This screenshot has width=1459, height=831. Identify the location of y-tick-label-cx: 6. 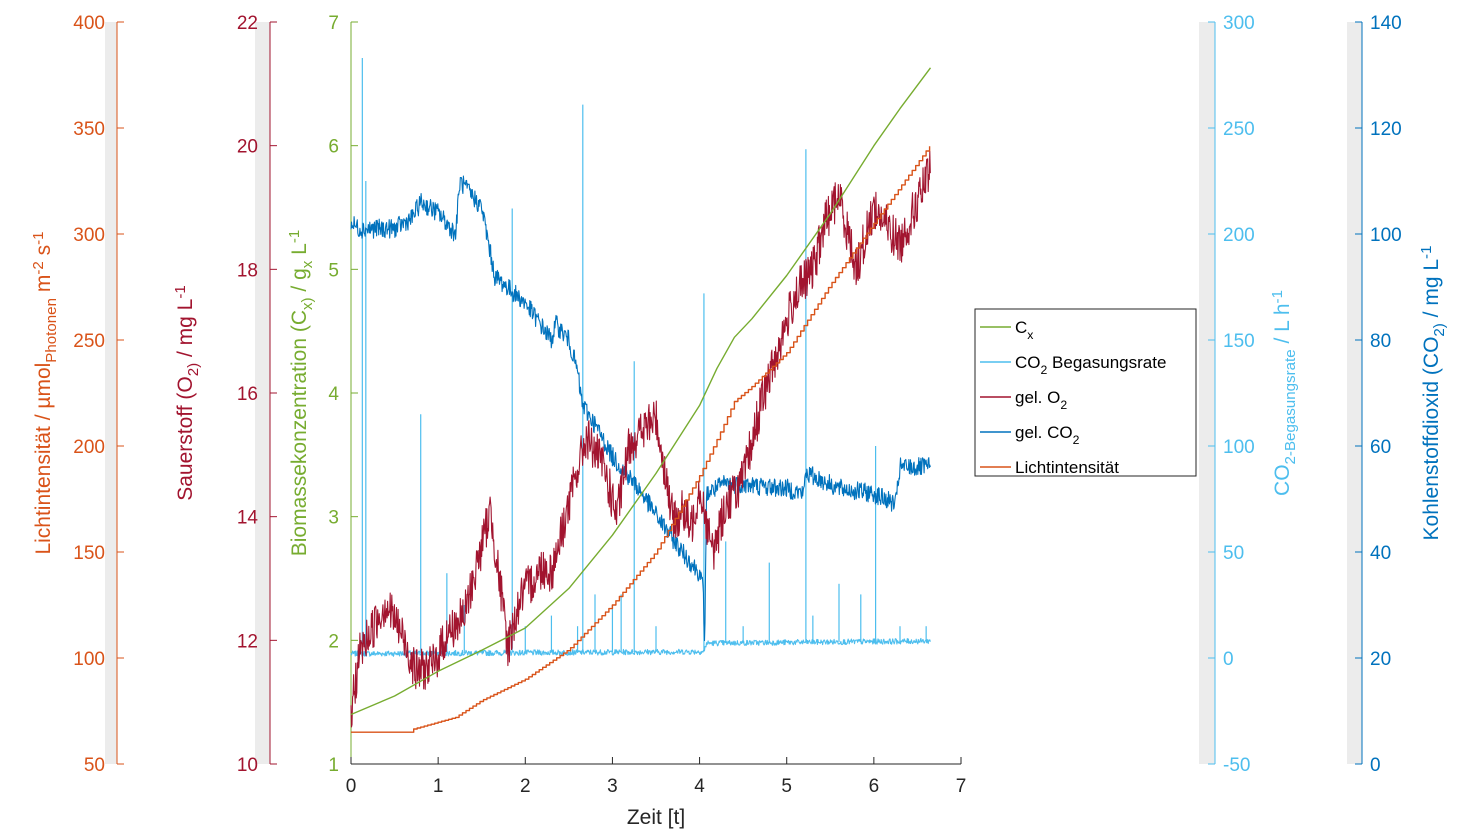
(333, 147).